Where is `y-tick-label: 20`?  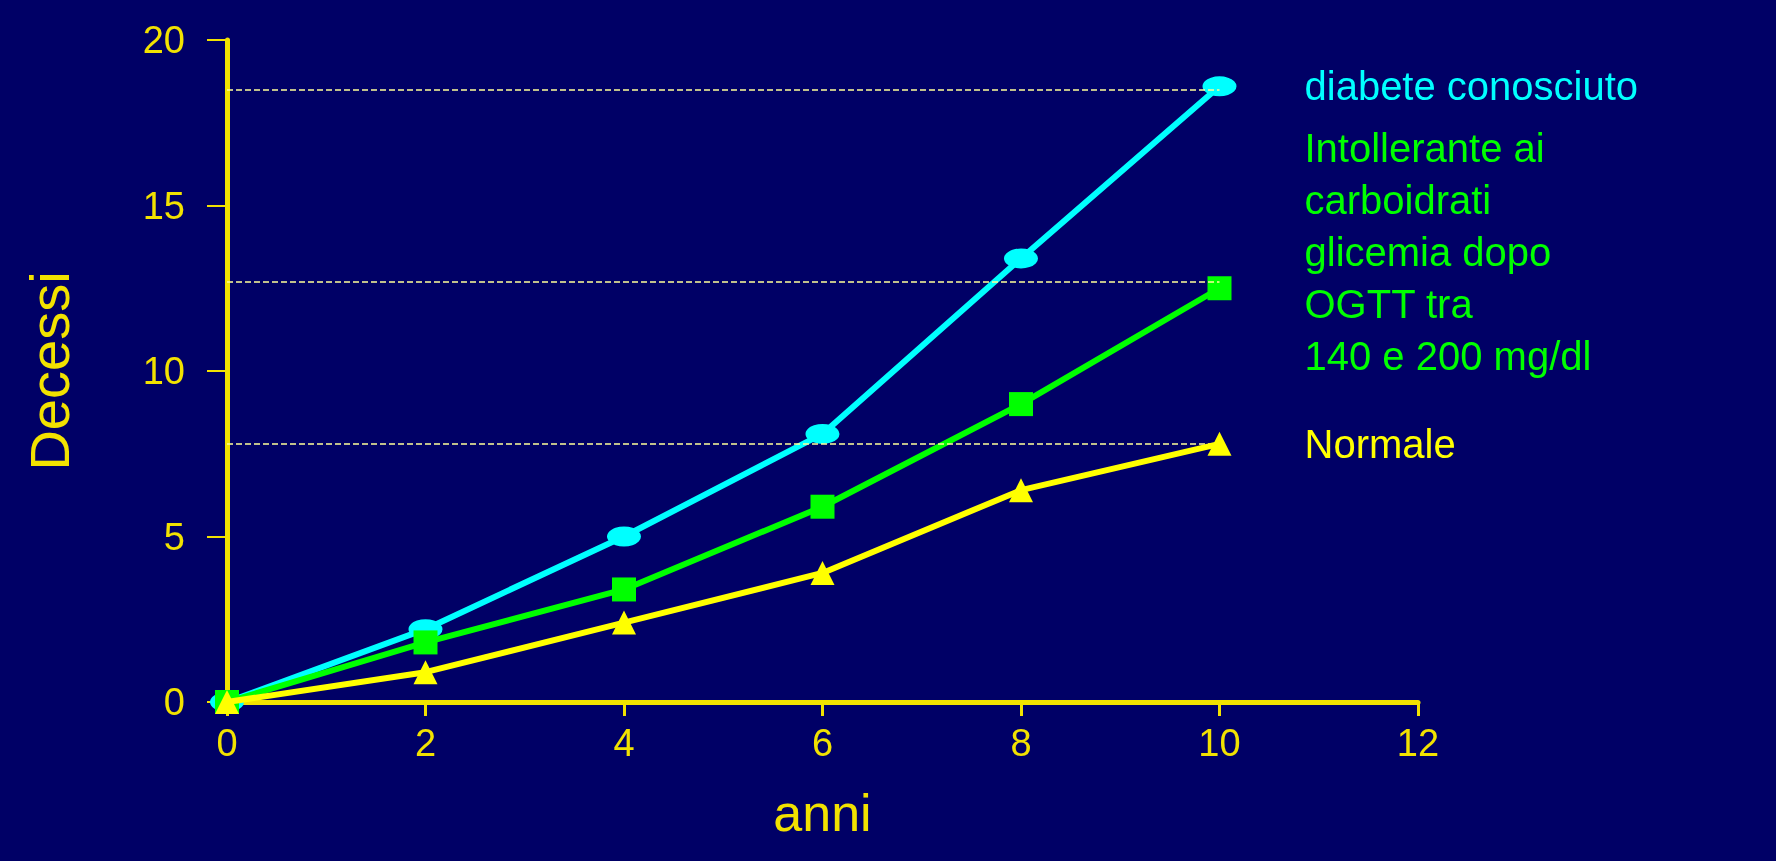 y-tick-label: 20 is located at coordinates (163, 40).